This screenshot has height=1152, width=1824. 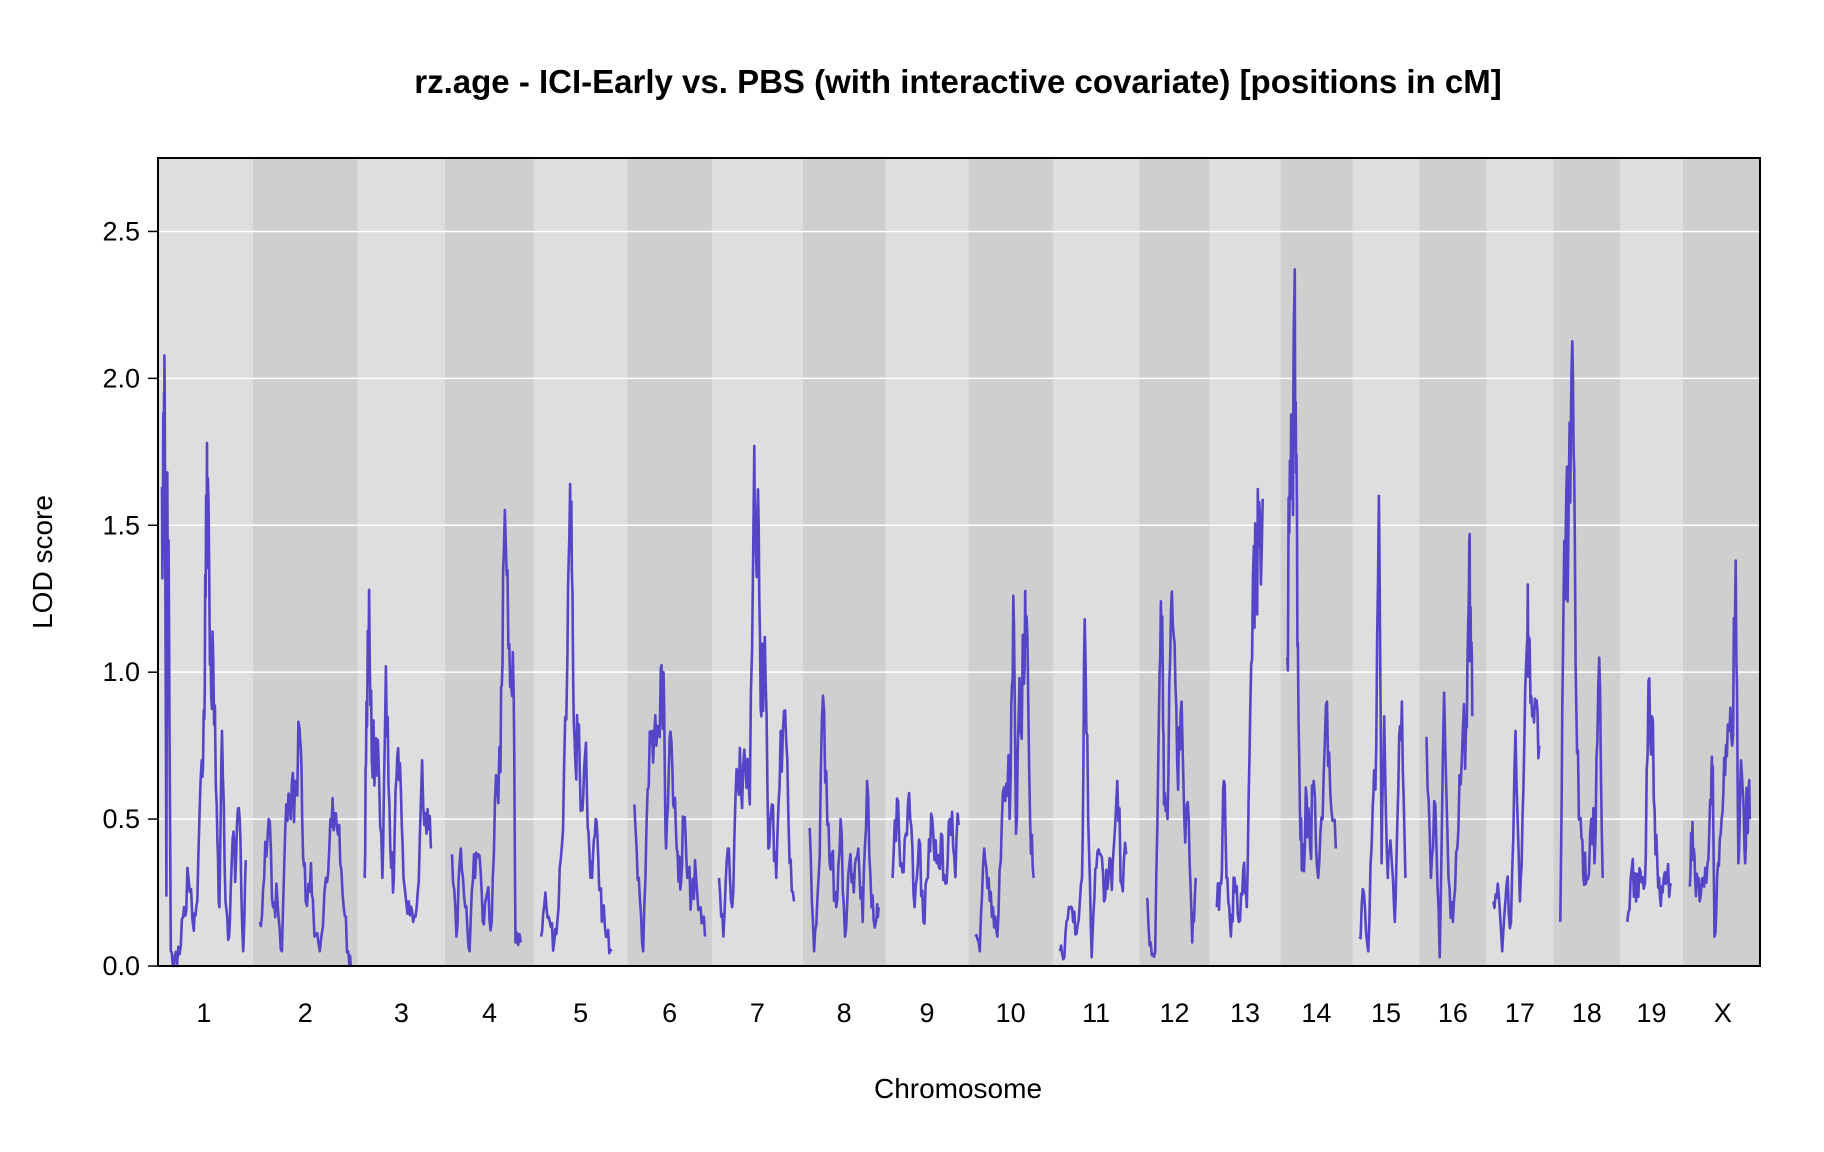 I want to click on x-tick-label: 5, so click(x=580, y=1013).